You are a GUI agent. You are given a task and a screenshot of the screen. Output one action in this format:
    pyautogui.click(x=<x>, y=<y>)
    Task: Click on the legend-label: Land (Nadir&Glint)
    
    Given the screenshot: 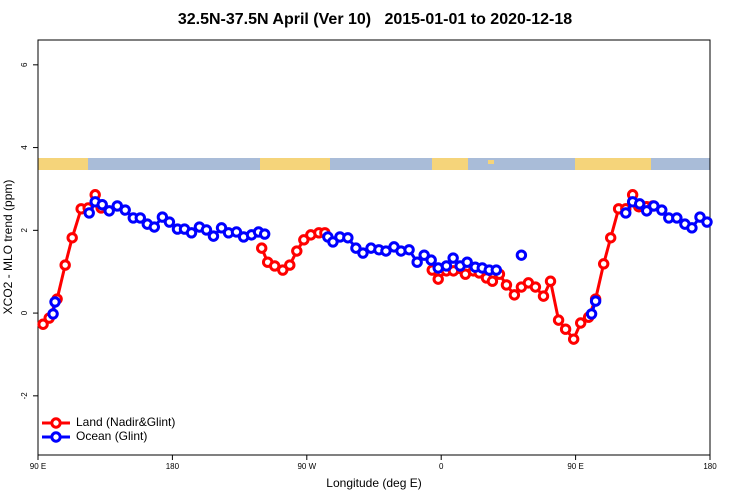 What is the action you would take?
    pyautogui.click(x=125, y=422)
    